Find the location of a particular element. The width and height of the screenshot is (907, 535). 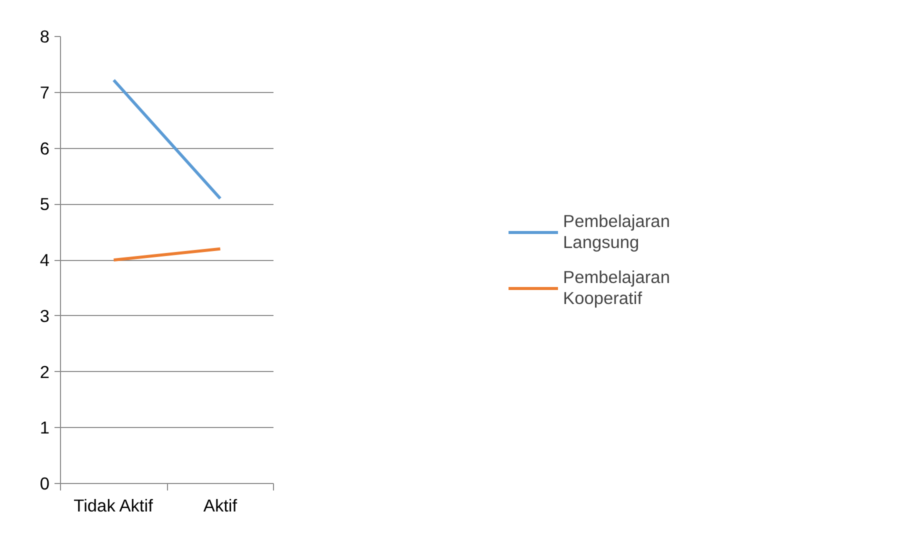

y-tick-label: 7 is located at coordinates (45, 92).